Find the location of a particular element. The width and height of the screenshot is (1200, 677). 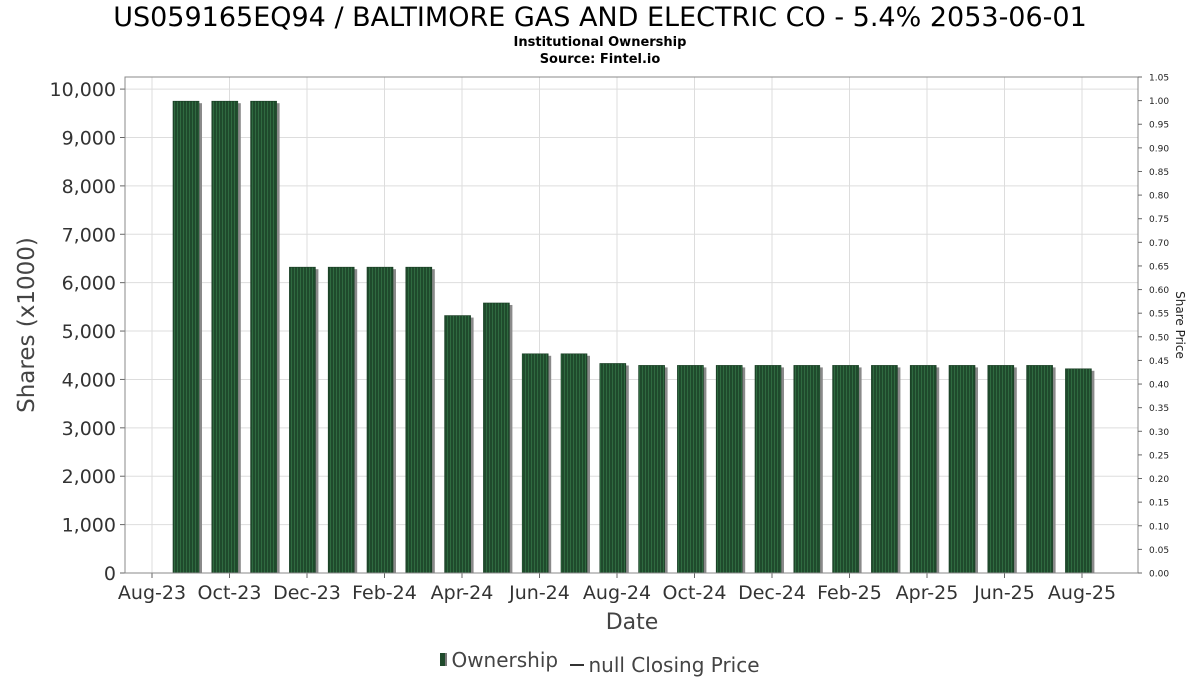

ownership-swatch is located at coordinates (444, 659).